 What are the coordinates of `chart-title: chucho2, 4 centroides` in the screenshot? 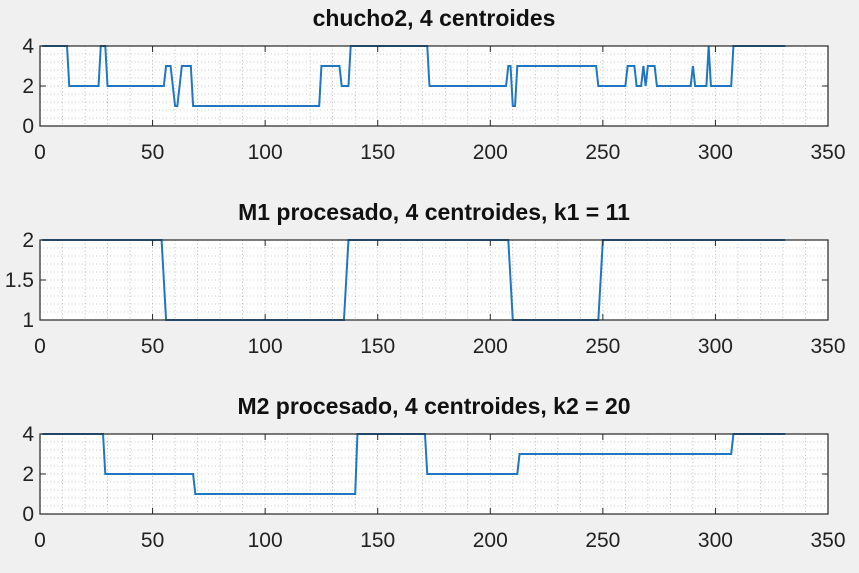 It's located at (434, 18).